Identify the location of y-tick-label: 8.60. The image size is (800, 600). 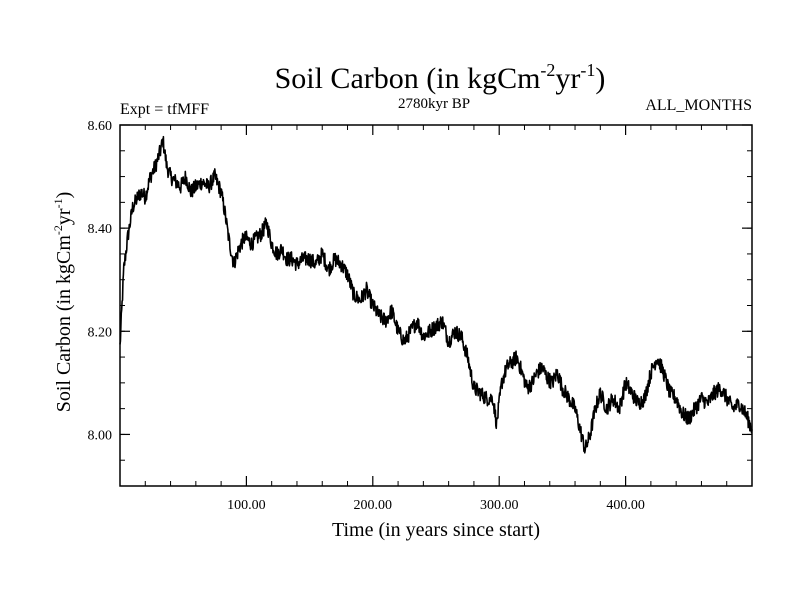
(100, 126).